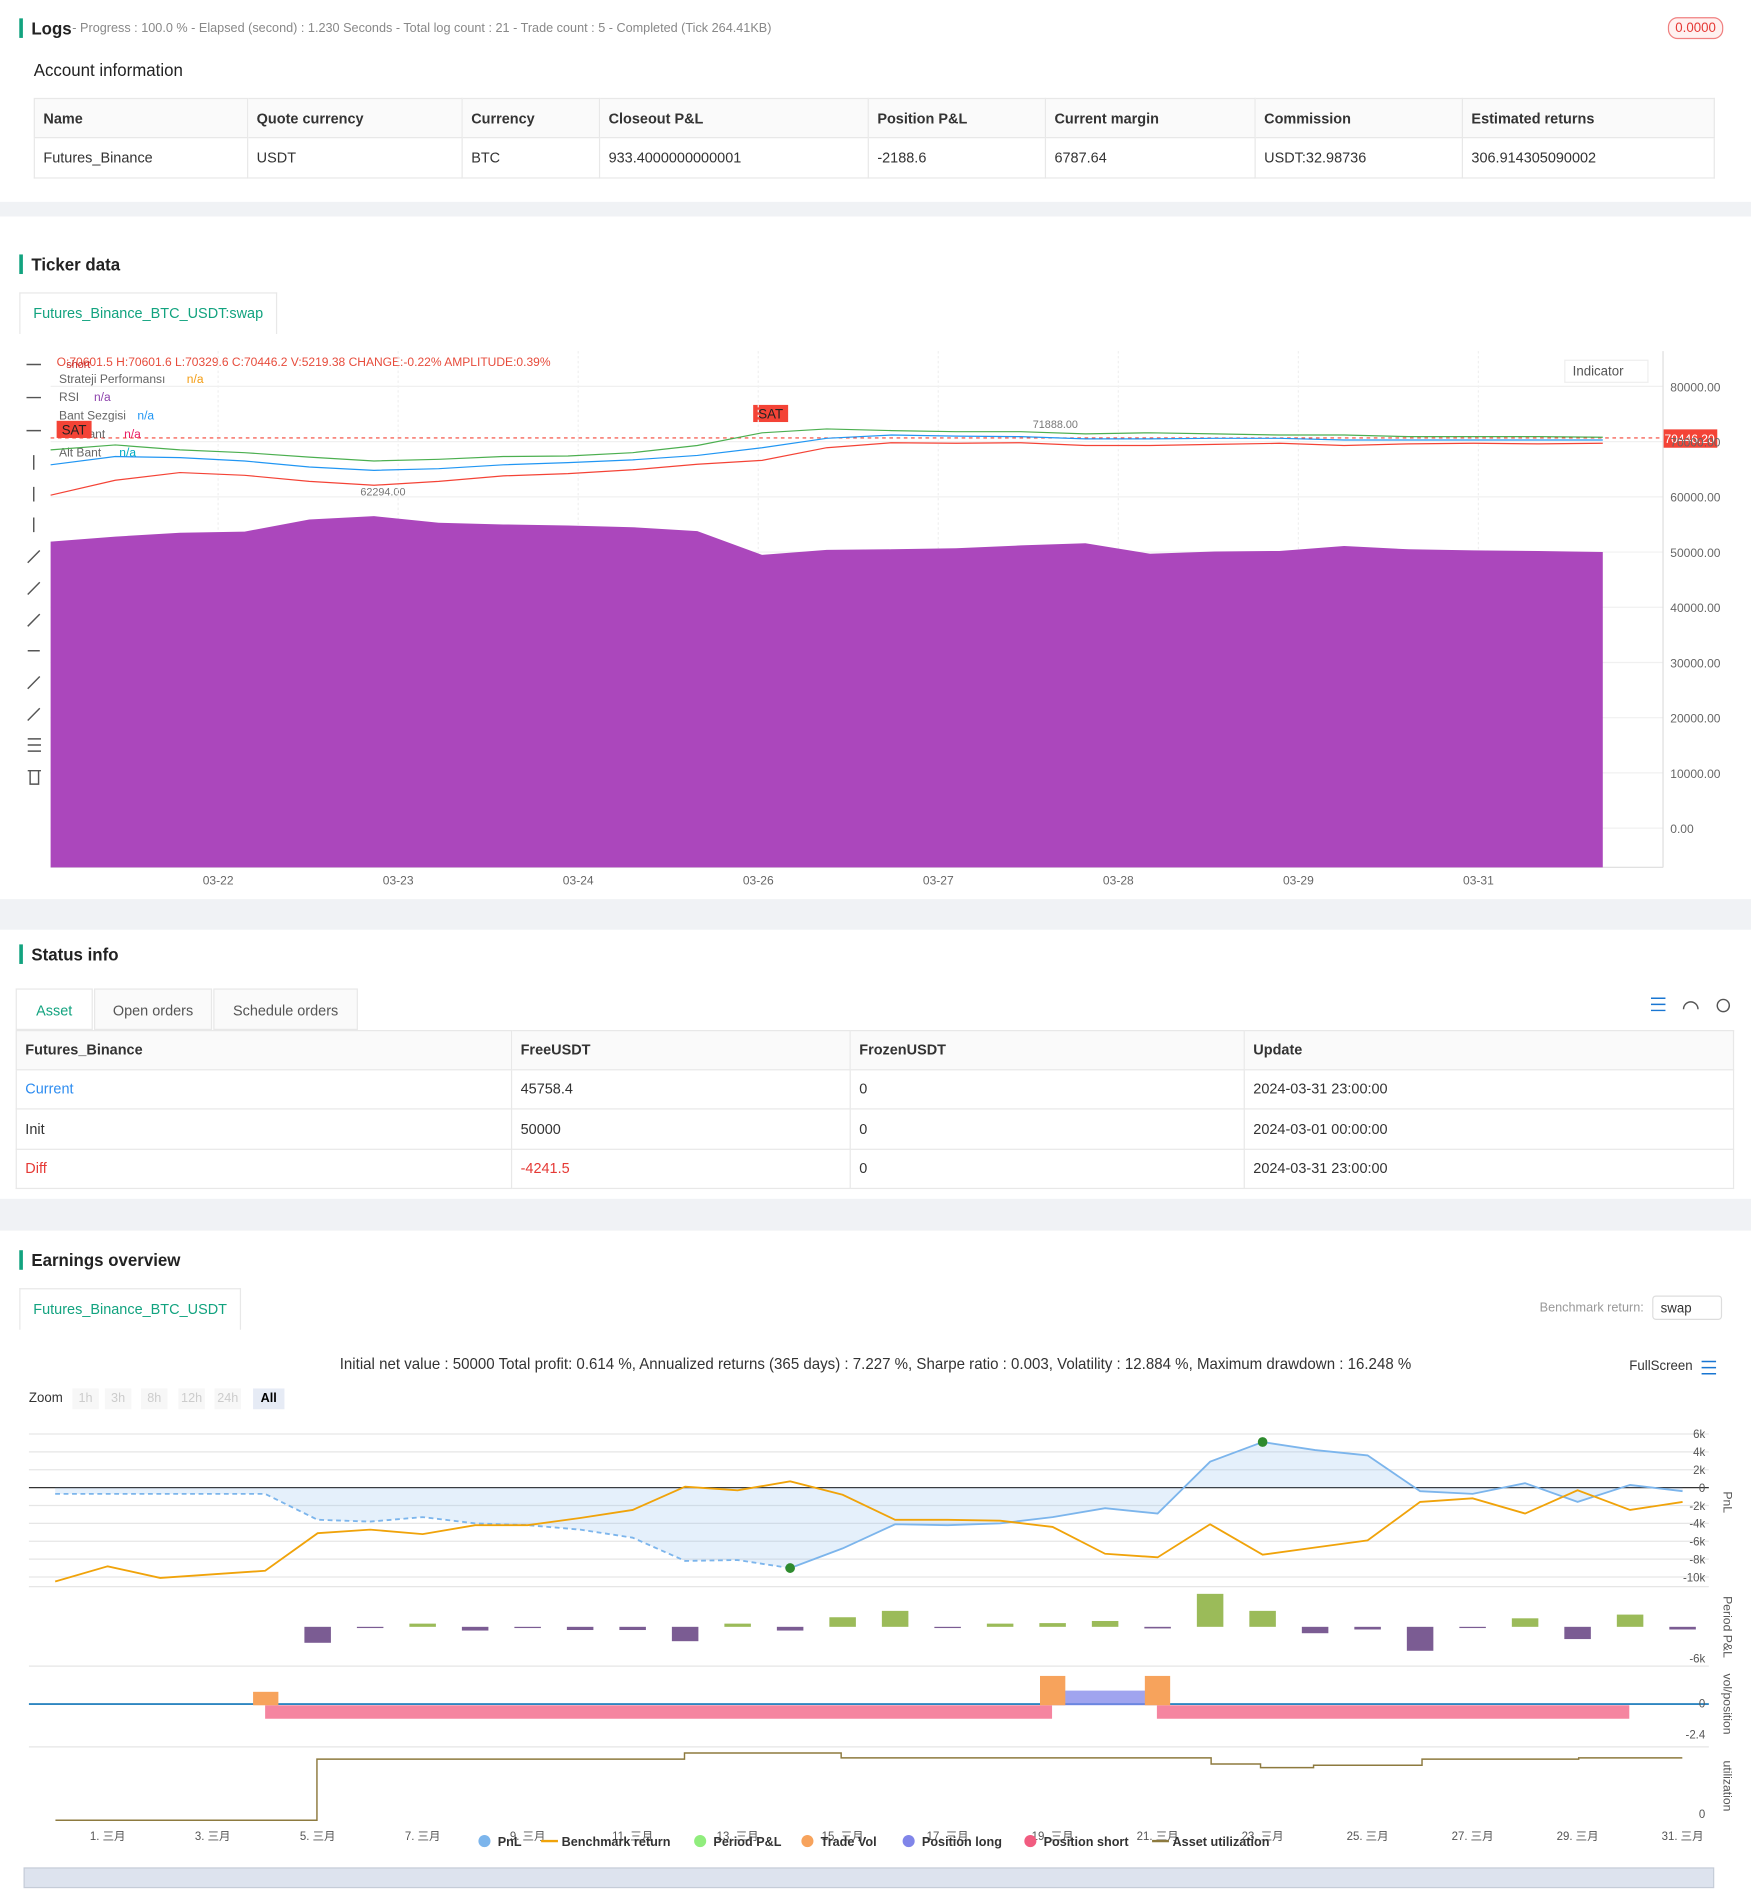 This screenshot has width=1751, height=1890. I want to click on y-tick-label: -8k, so click(1697, 1560).